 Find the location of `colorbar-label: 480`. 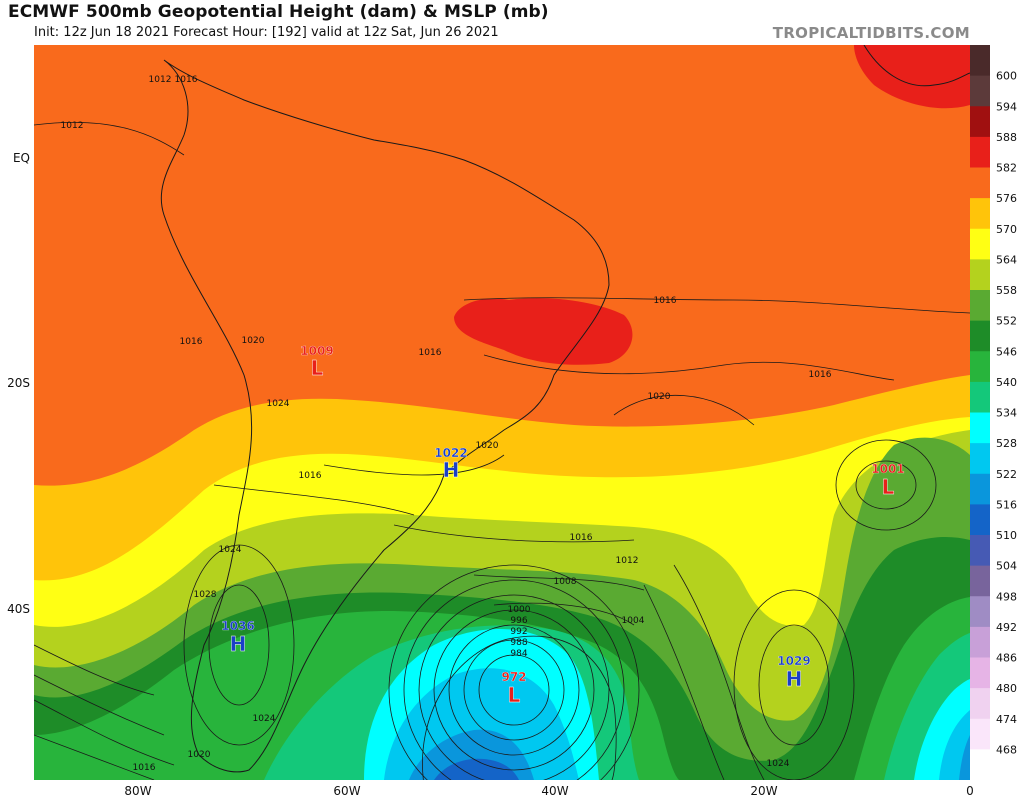

colorbar-label: 480 is located at coordinates (1006, 688).